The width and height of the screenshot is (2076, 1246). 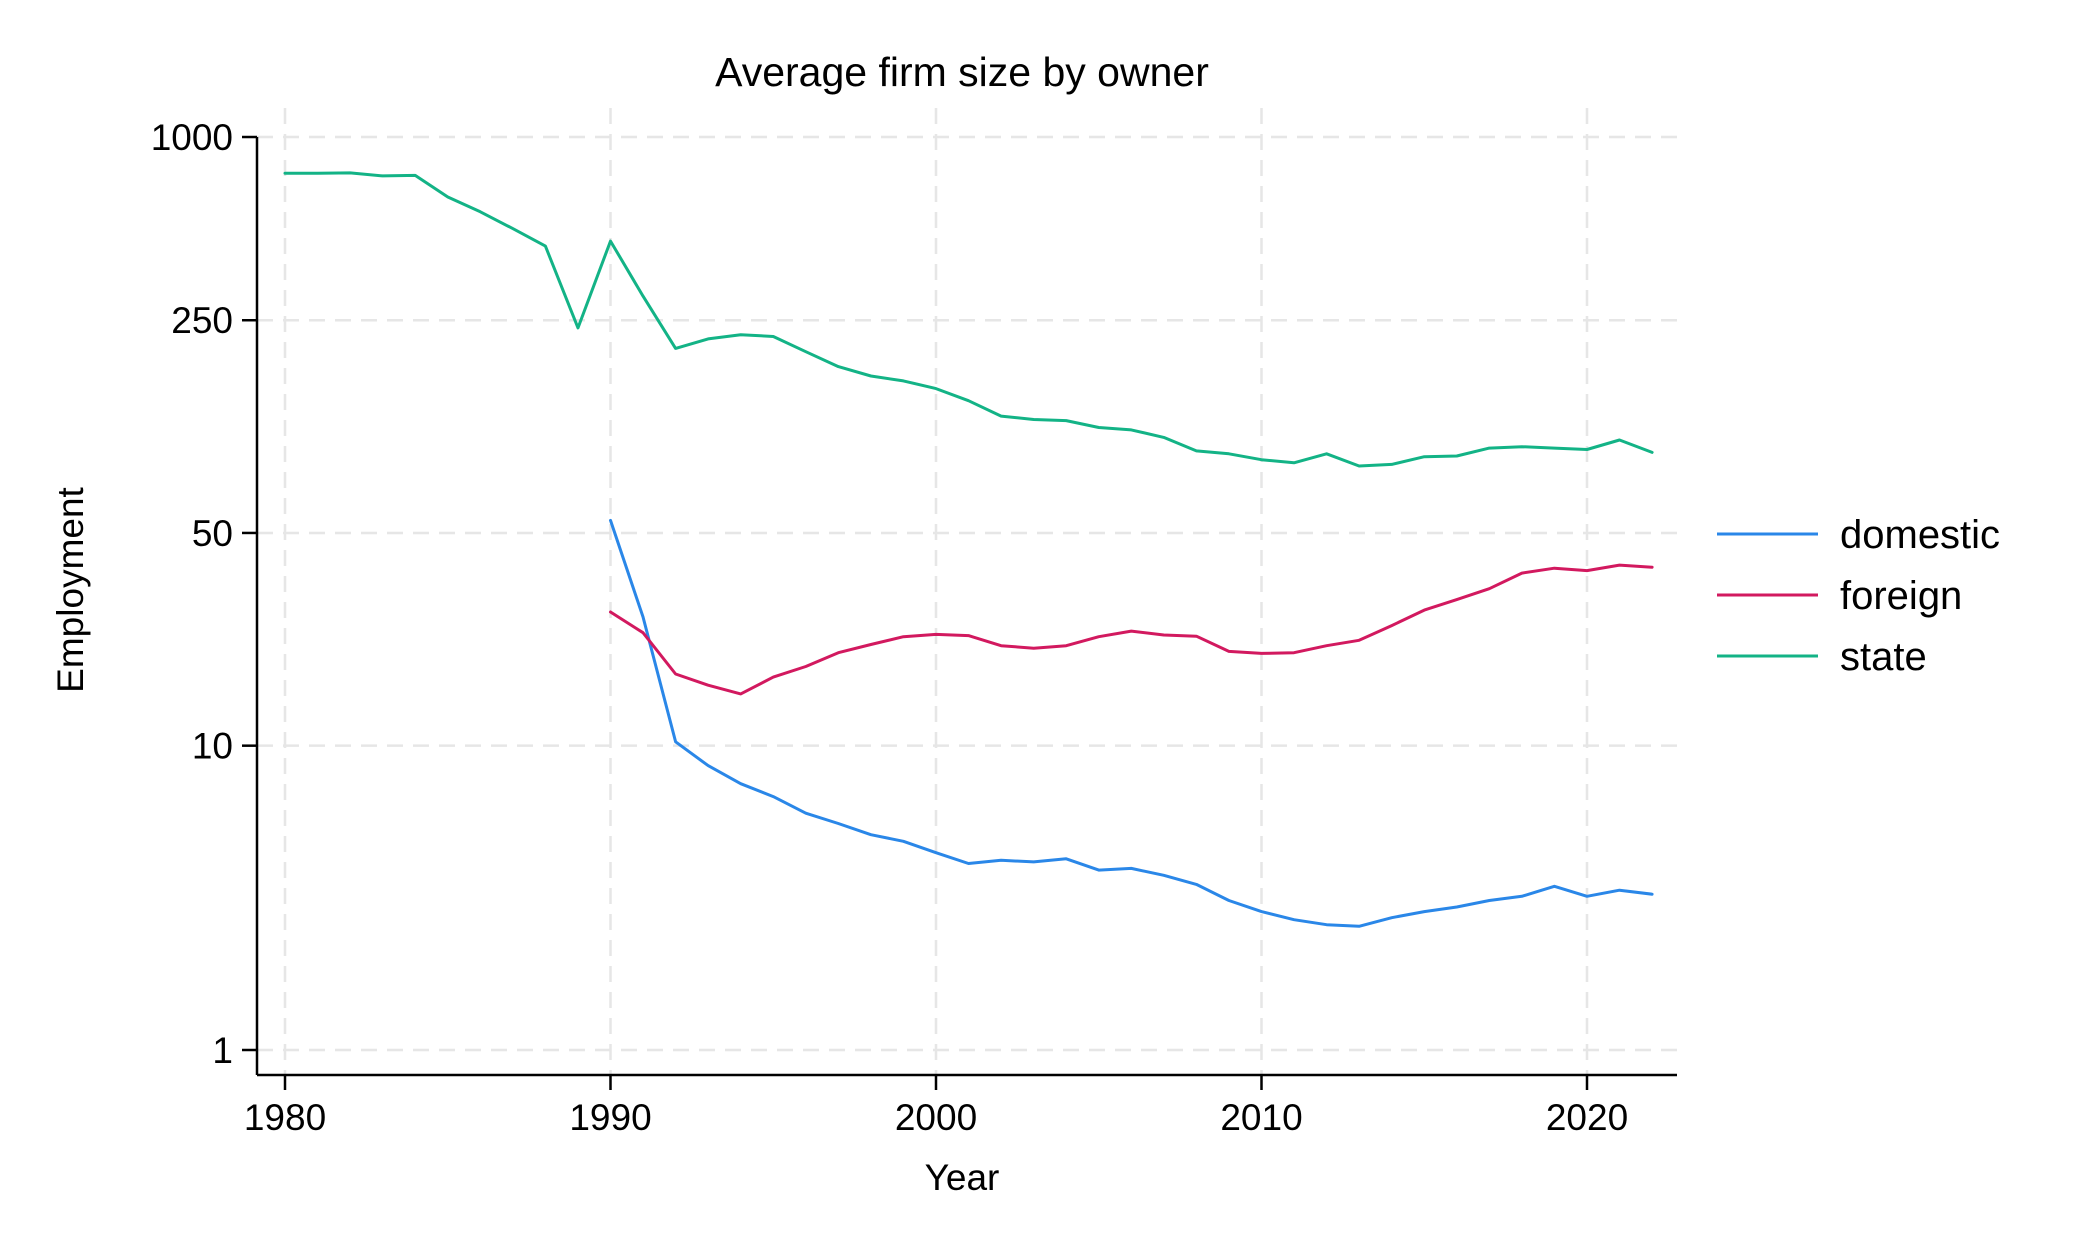 What do you see at coordinates (610, 1117) in the screenshot?
I see `x-tick-label-1990: 1990` at bounding box center [610, 1117].